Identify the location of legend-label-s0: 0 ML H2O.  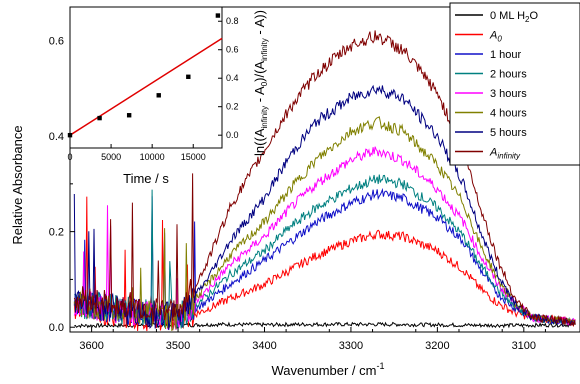
(514, 17).